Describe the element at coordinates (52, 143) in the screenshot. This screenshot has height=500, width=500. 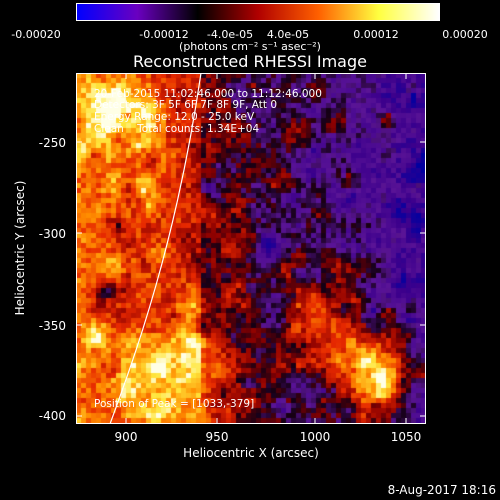
I see `y-tick-label: -250` at that location.